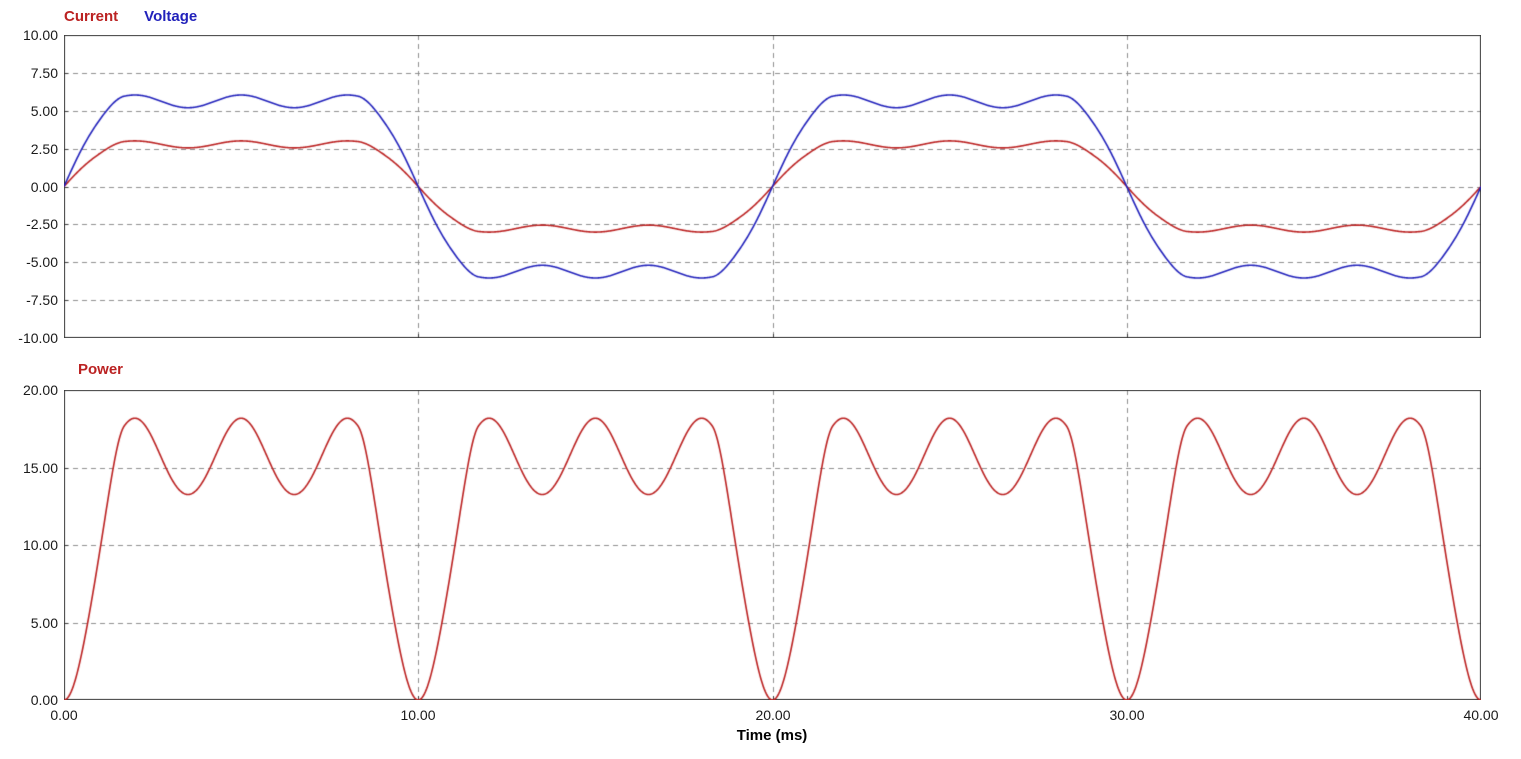 The height and width of the screenshot is (759, 1521). I want to click on y-tick-label: 15.00, so click(40, 468).